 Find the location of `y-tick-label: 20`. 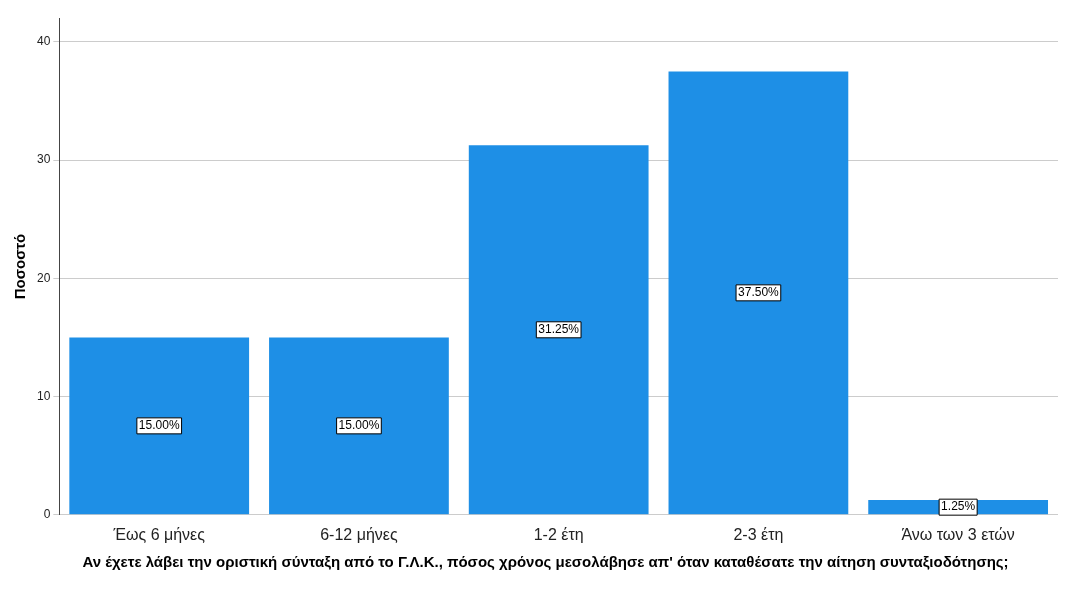

y-tick-label: 20 is located at coordinates (43, 277).